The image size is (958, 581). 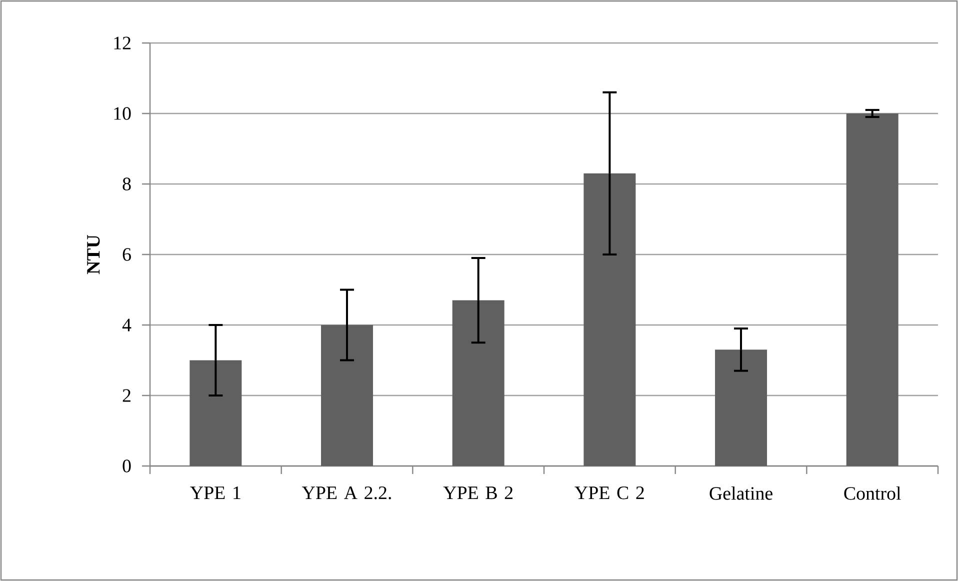 What do you see at coordinates (478, 493) in the screenshot?
I see `x-tick-label: YPE B 2` at bounding box center [478, 493].